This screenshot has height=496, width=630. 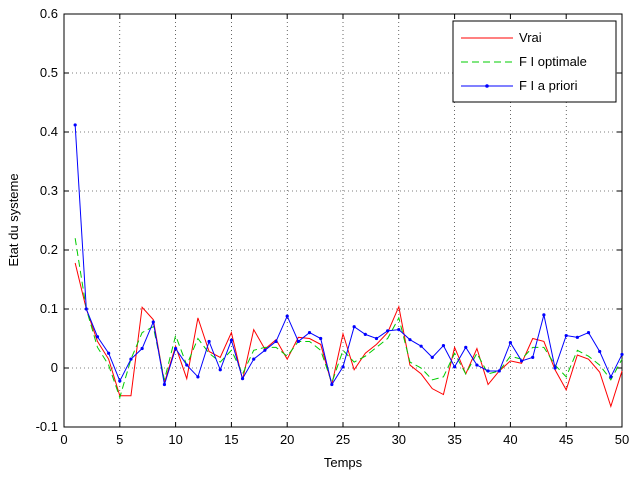 I want to click on x-tick-label: 20, so click(x=287, y=439).